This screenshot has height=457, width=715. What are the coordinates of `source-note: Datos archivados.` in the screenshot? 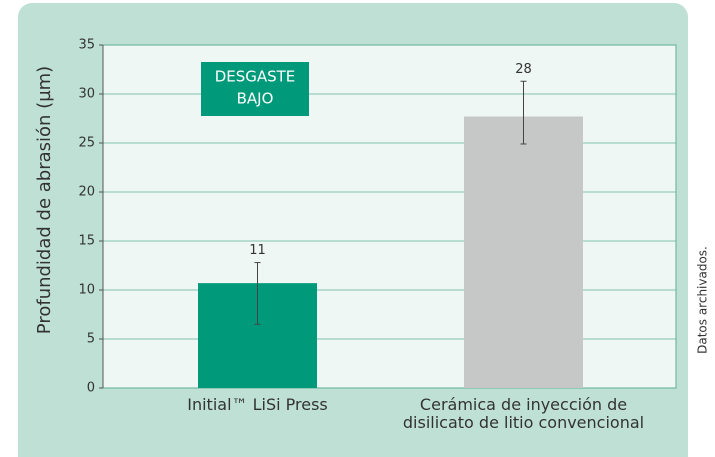 It's located at (703, 300).